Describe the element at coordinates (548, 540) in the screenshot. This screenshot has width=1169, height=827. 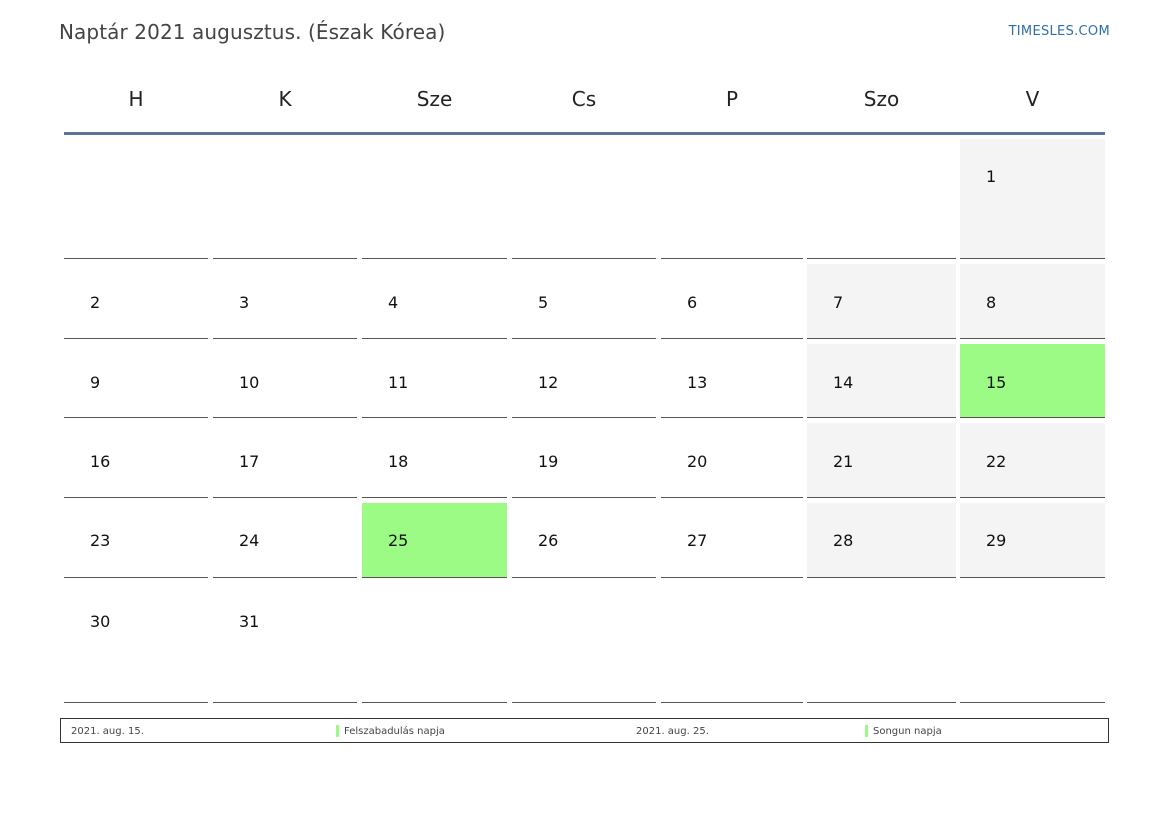
I see `day-number: 26` at that location.